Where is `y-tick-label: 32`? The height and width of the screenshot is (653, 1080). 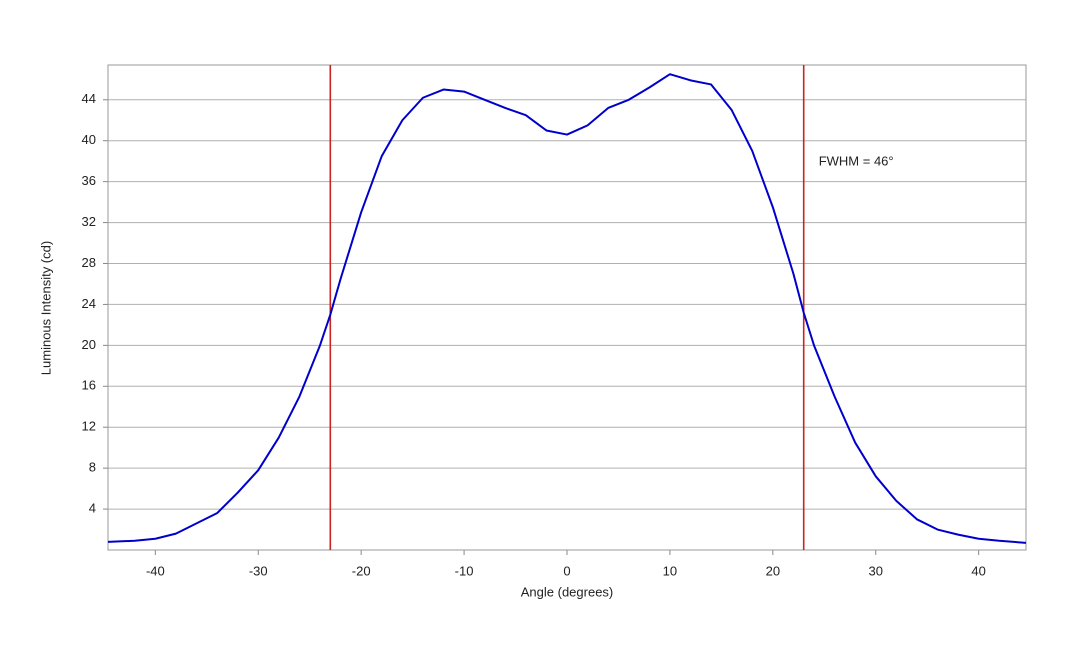 y-tick-label: 32 is located at coordinates (89, 221).